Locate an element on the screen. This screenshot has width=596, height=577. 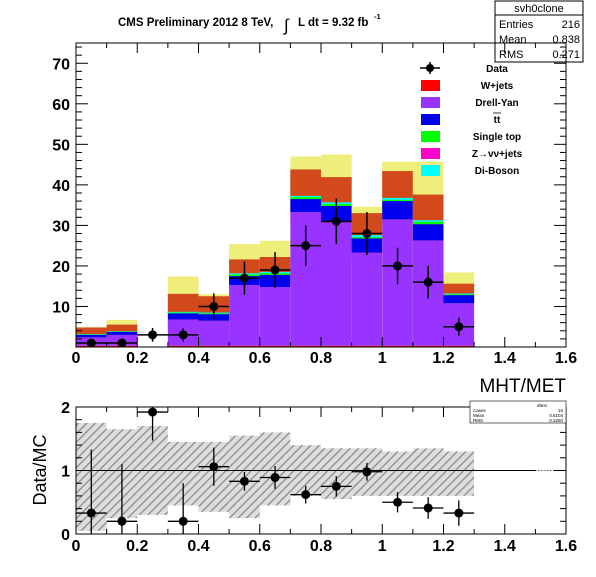
main-y-tick-label: 30 is located at coordinates (61, 226).